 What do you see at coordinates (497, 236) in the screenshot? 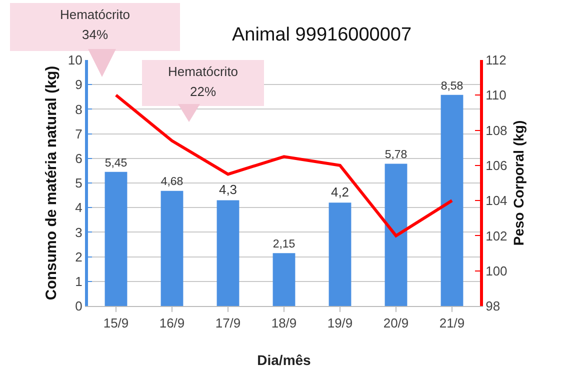
I see `y2-tick-label: 102` at bounding box center [497, 236].